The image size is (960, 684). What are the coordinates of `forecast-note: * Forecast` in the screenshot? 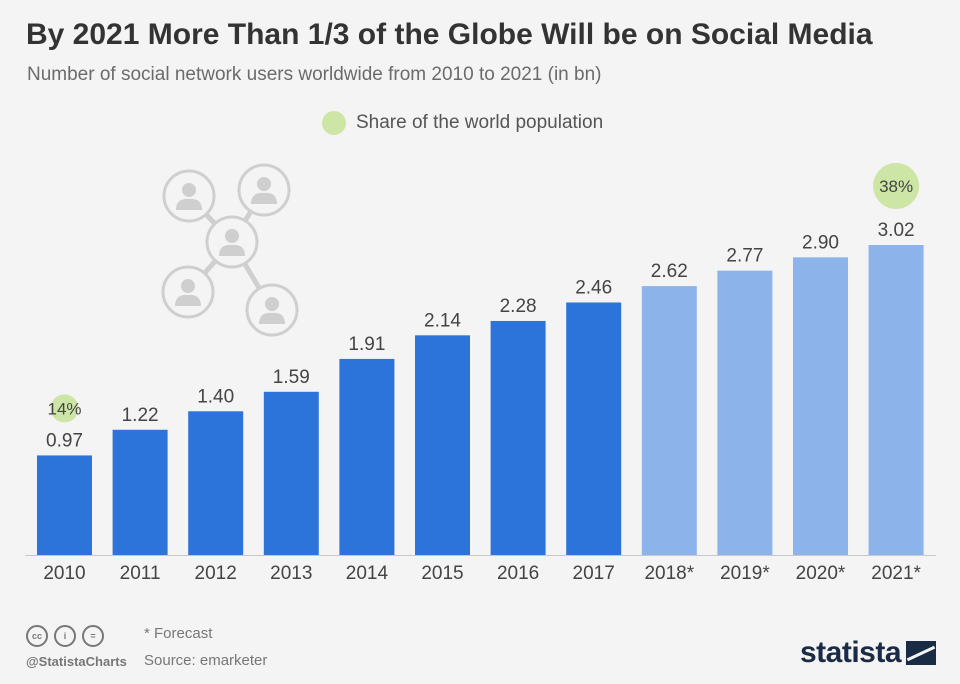 It's located at (178, 633).